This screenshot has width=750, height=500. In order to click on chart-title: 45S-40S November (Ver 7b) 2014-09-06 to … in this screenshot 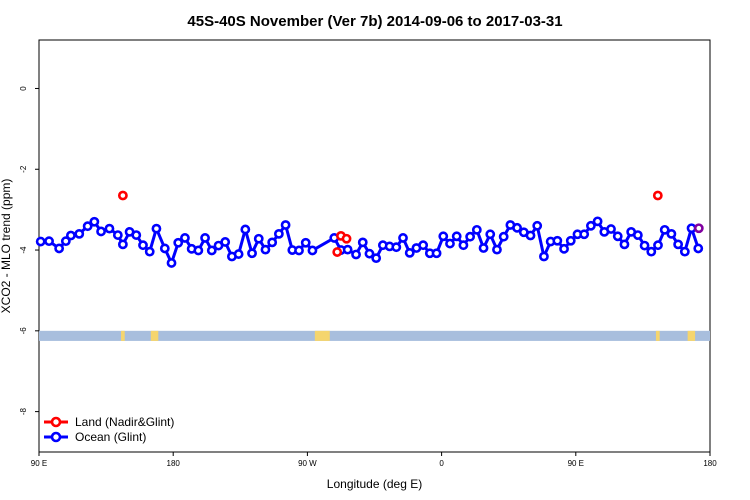, I will do `click(374, 21)`.